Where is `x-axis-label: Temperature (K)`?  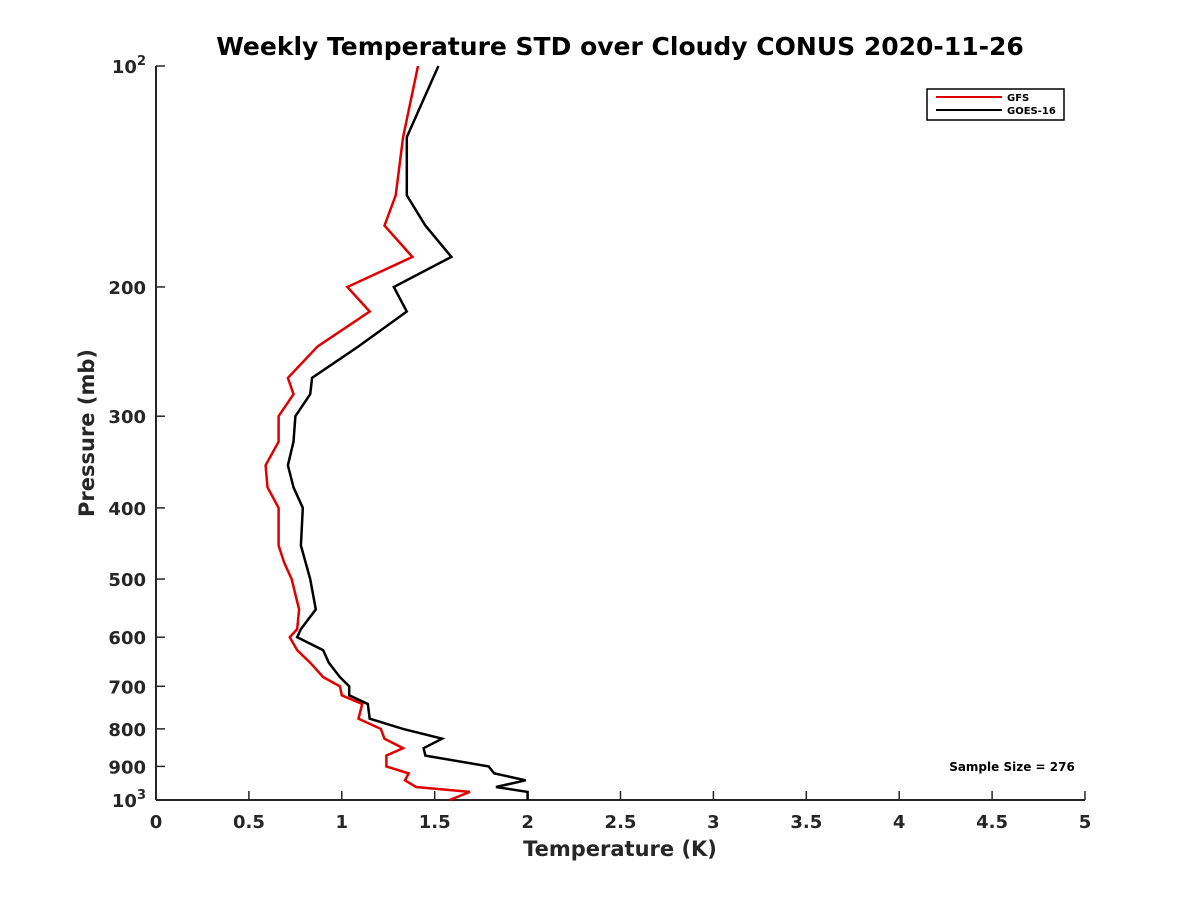
x-axis-label: Temperature (K) is located at coordinates (620, 849).